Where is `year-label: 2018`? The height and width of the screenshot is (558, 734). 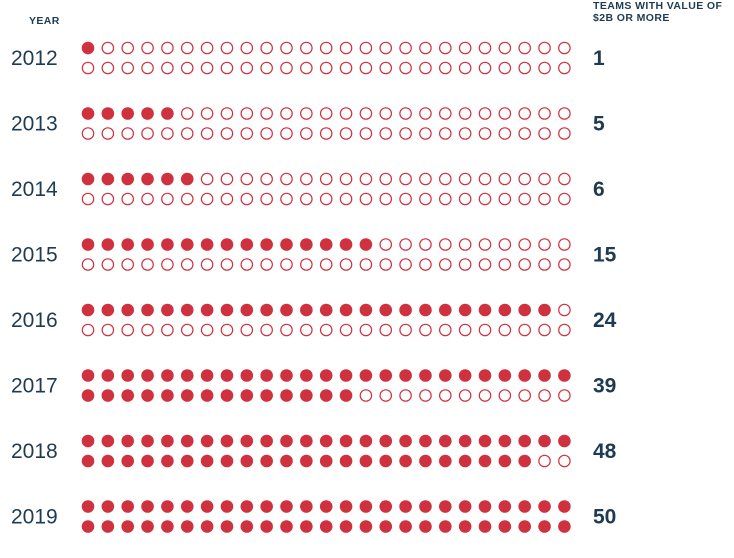
year-label: 2018 is located at coordinates (34, 451).